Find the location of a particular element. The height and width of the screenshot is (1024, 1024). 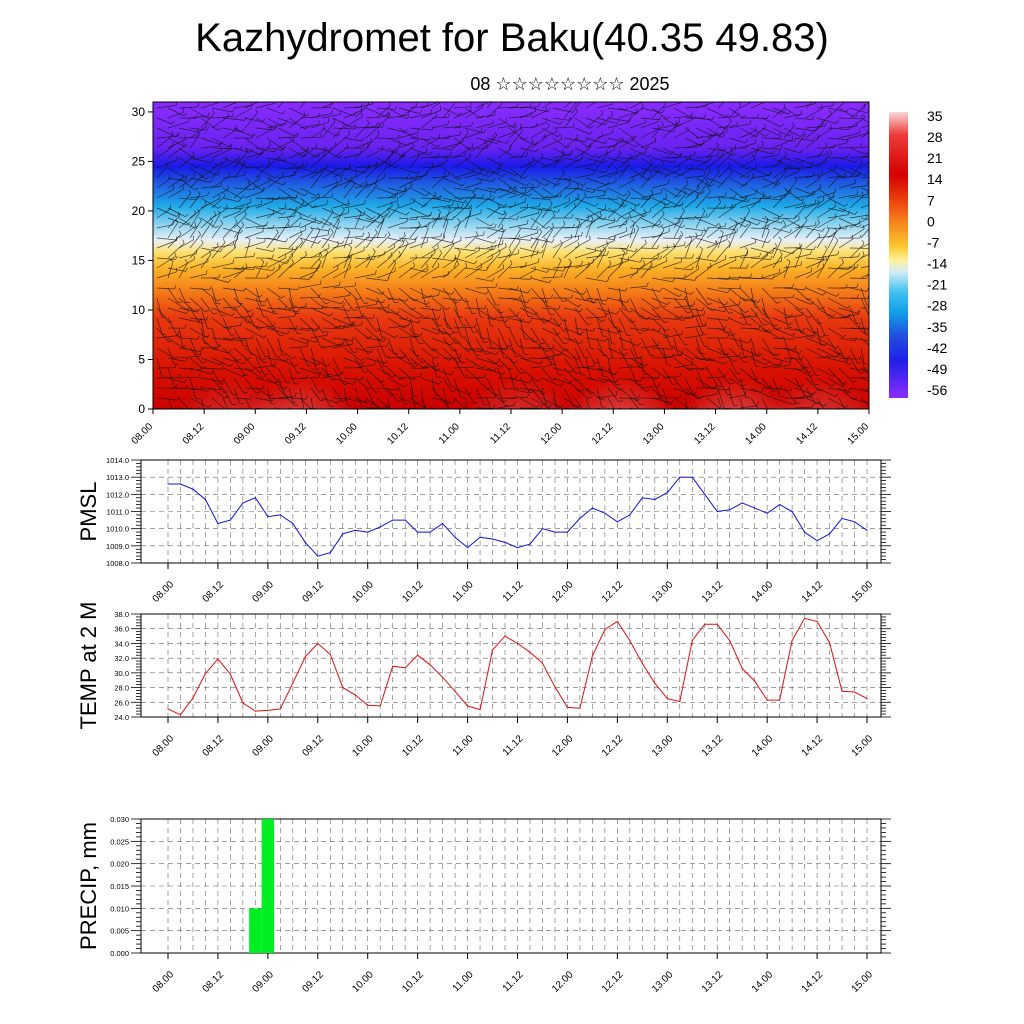

heatmap-x-tick-label: 14.12 is located at coordinates (808, 434).